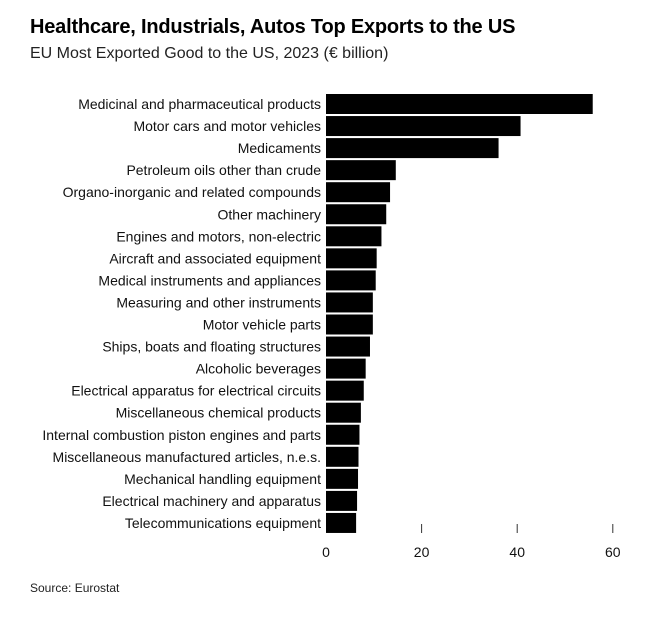 The image size is (654, 617). Describe the element at coordinates (192, 192) in the screenshot. I see `category-label-organo-inorganic-and-related-compounds: Organo-inorganic and related compounds` at that location.